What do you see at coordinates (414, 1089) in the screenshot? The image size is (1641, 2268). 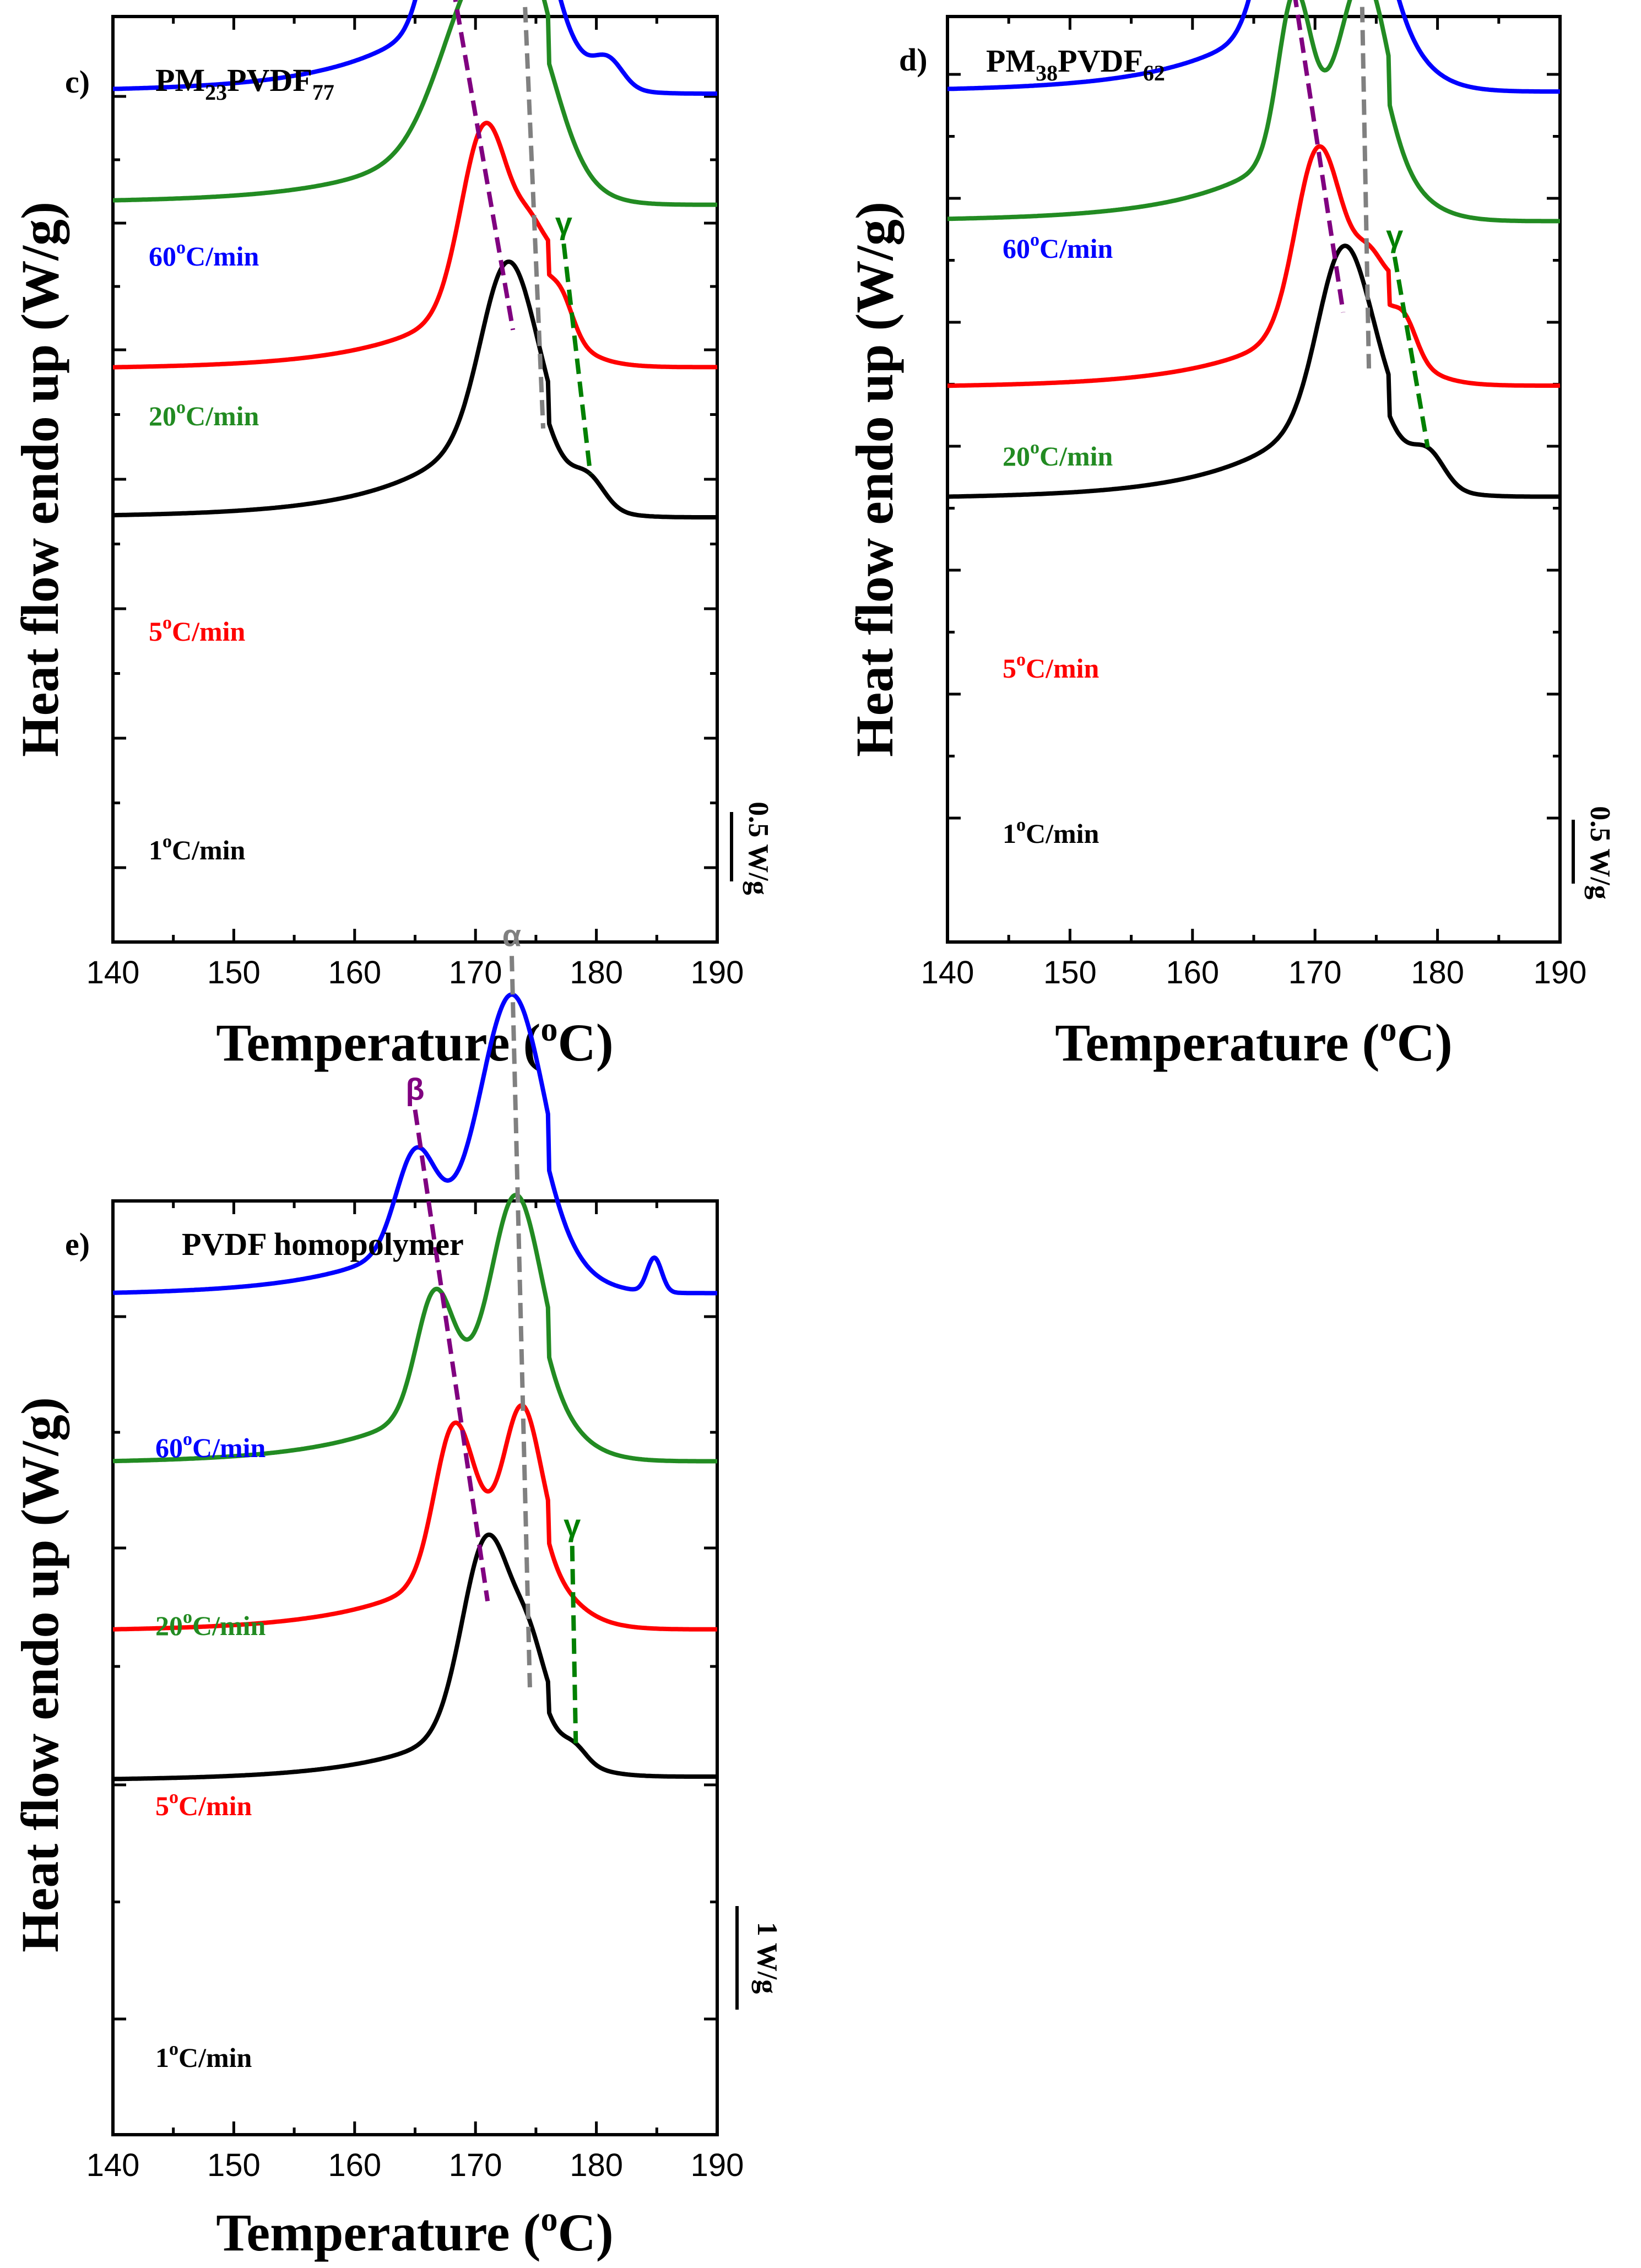 I see `phase-label: β` at bounding box center [414, 1089].